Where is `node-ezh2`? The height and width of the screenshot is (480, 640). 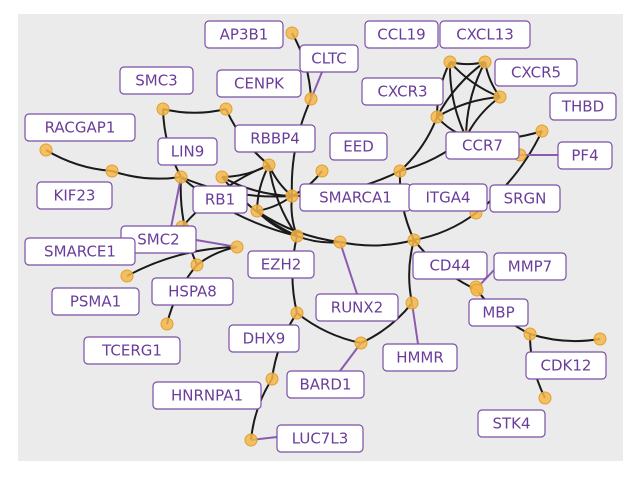 node-ezh2 is located at coordinates (297, 236).